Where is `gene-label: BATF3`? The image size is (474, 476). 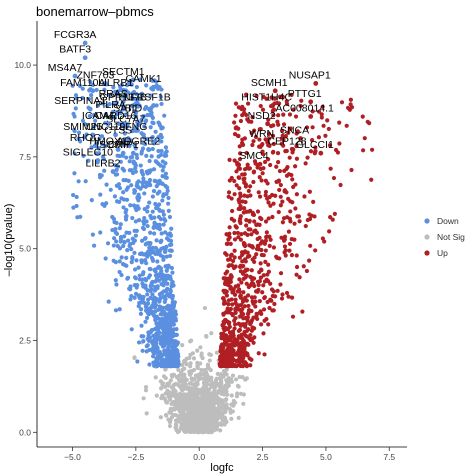
gene-label: BATF3 is located at coordinates (75, 50).